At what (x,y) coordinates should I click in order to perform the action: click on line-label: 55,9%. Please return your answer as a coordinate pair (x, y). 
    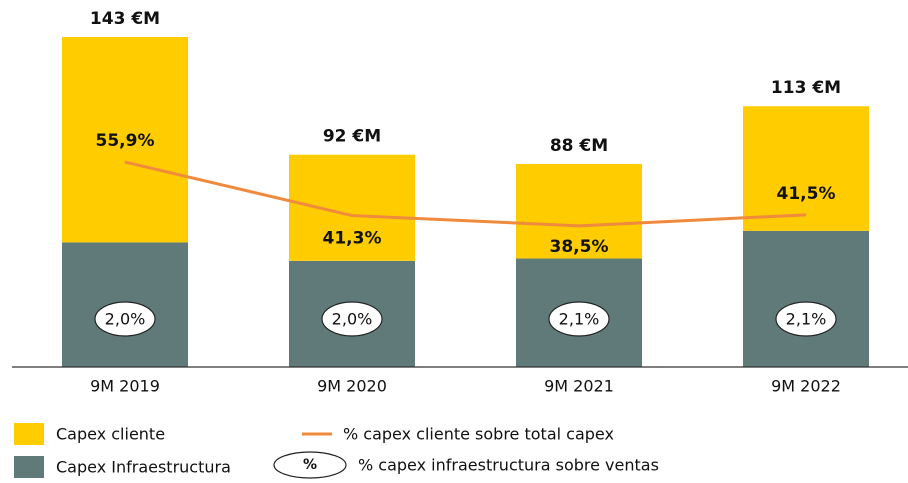
    Looking at the image, I should click on (125, 141).